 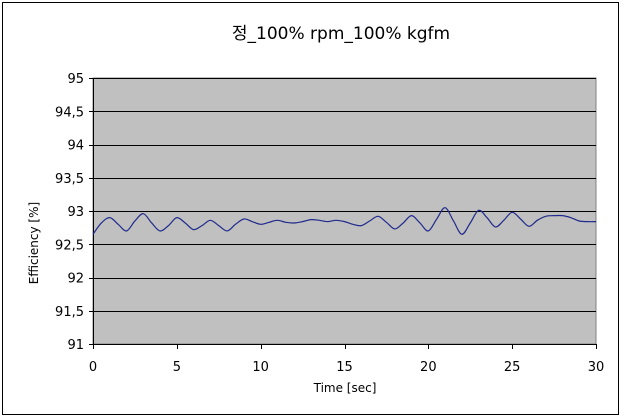 What do you see at coordinates (512, 367) in the screenshot?
I see `x-tick-label: 25` at bounding box center [512, 367].